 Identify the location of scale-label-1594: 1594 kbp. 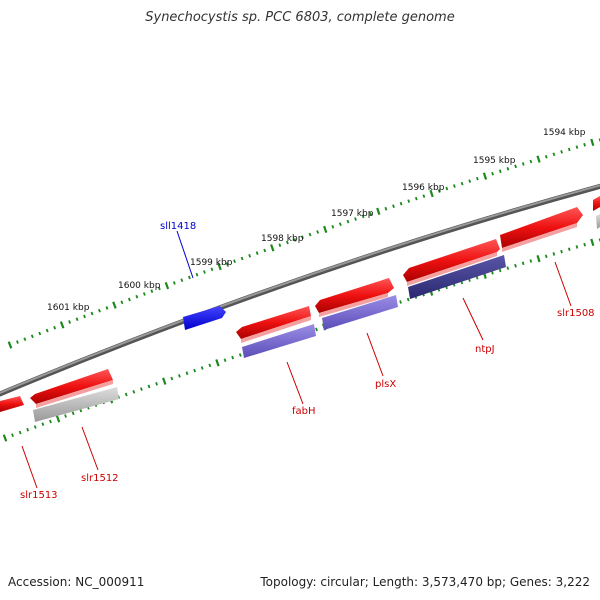
(564, 133).